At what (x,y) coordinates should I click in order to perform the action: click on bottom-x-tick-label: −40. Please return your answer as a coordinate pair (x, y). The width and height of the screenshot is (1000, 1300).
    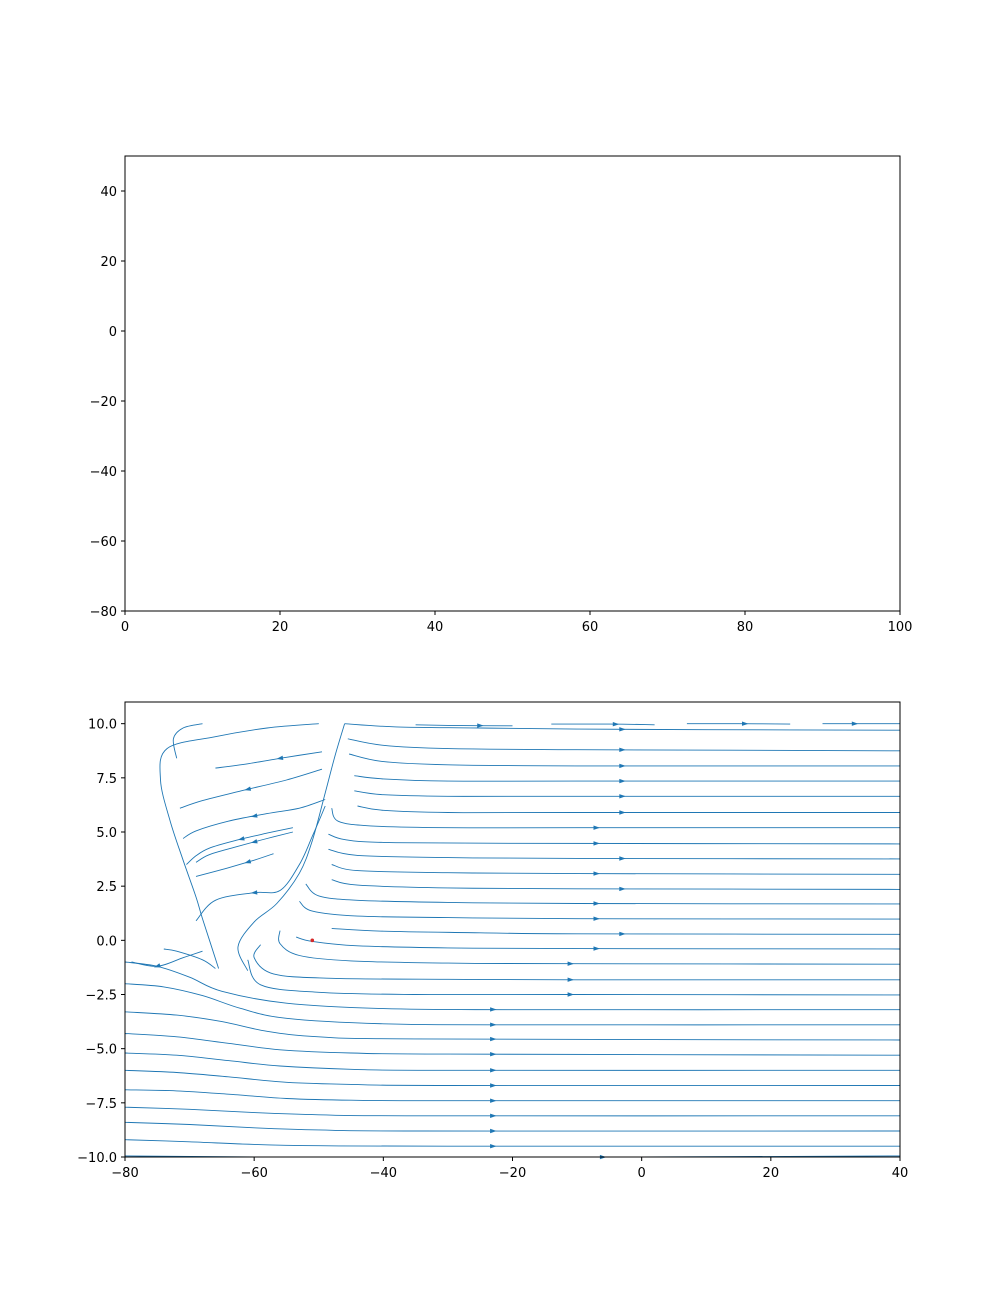
    Looking at the image, I should click on (383, 1173).